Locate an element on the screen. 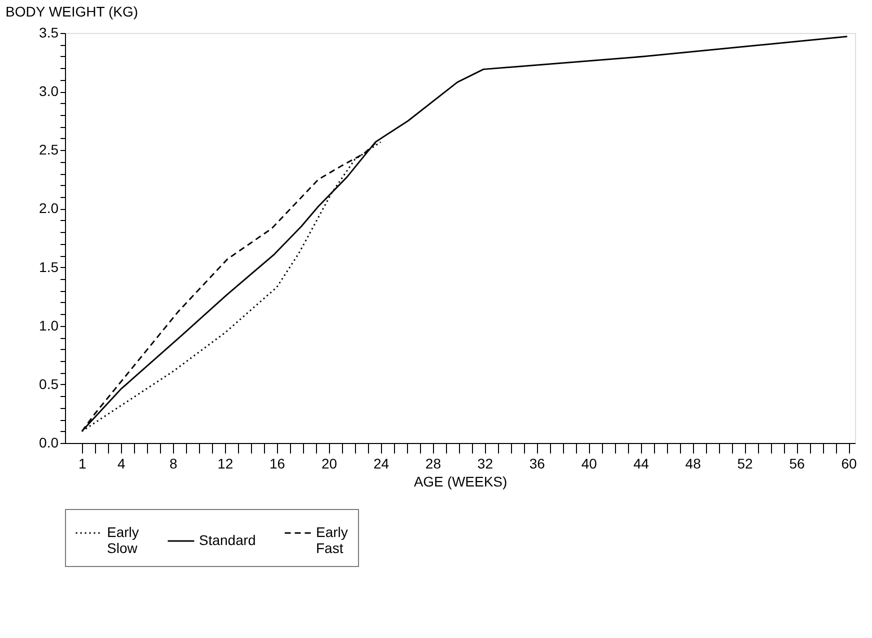 The width and height of the screenshot is (872, 638). legend-label: Early Fast is located at coordinates (332, 540).